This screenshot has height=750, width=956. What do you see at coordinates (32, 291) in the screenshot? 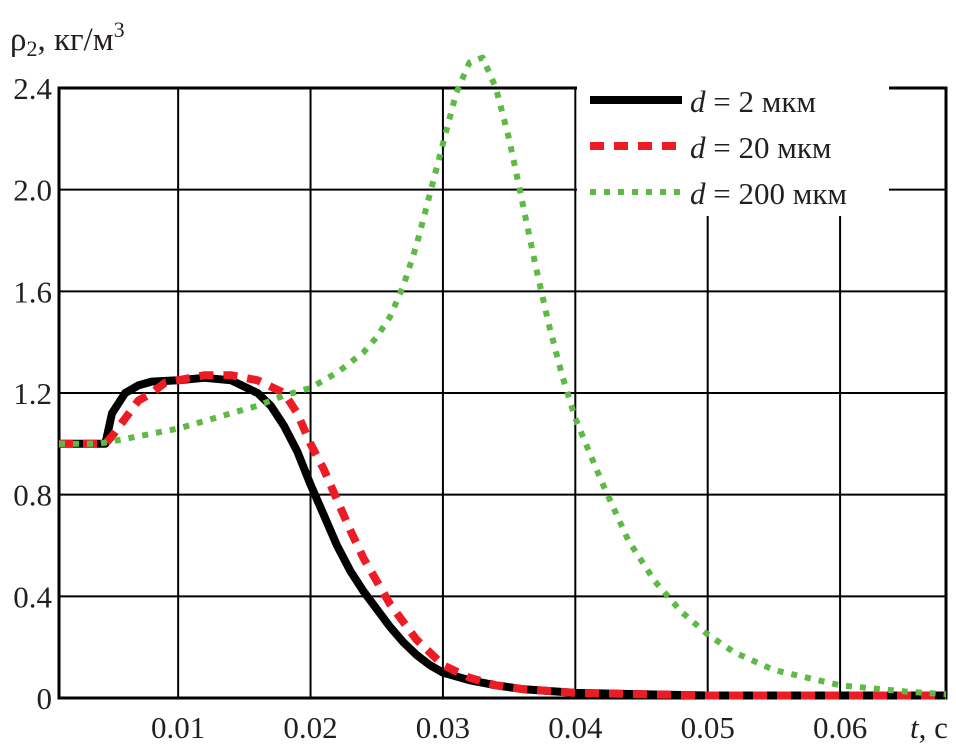
I see `y-tick-label: 1.6` at bounding box center [32, 291].